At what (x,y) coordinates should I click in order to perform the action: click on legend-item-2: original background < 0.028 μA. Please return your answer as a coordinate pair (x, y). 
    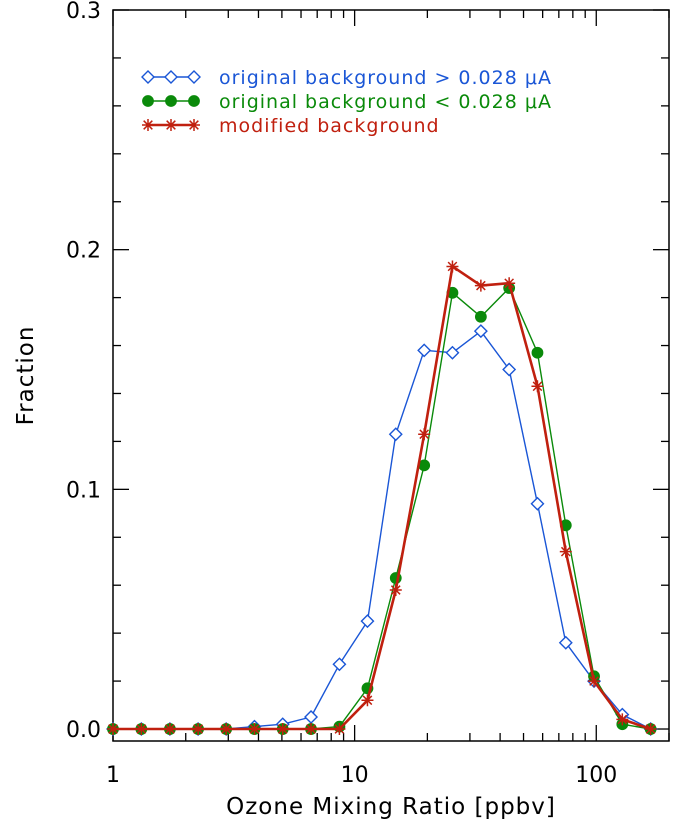
    Looking at the image, I should click on (347, 102).